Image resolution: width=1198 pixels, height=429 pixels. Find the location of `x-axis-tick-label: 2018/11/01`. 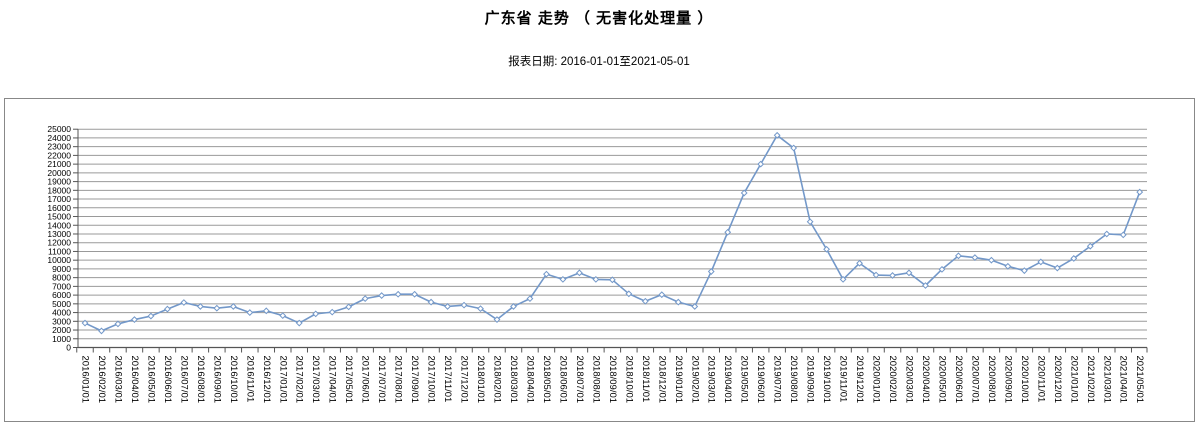

x-axis-tick-label: 2018/11/01 is located at coordinates (645, 379).